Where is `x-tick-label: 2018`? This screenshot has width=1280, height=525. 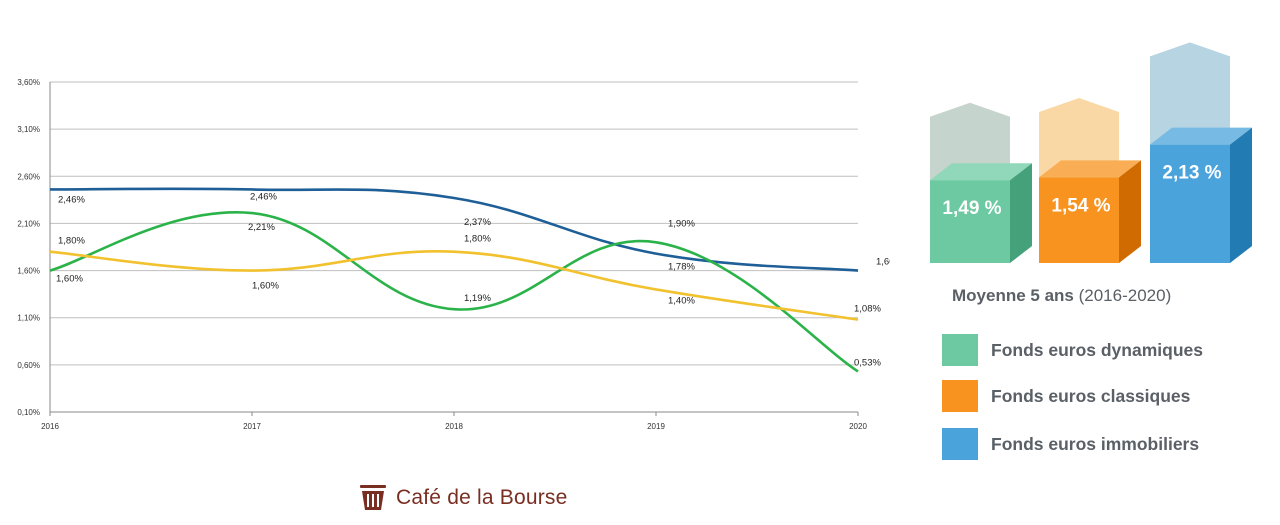 x-tick-label: 2018 is located at coordinates (454, 426).